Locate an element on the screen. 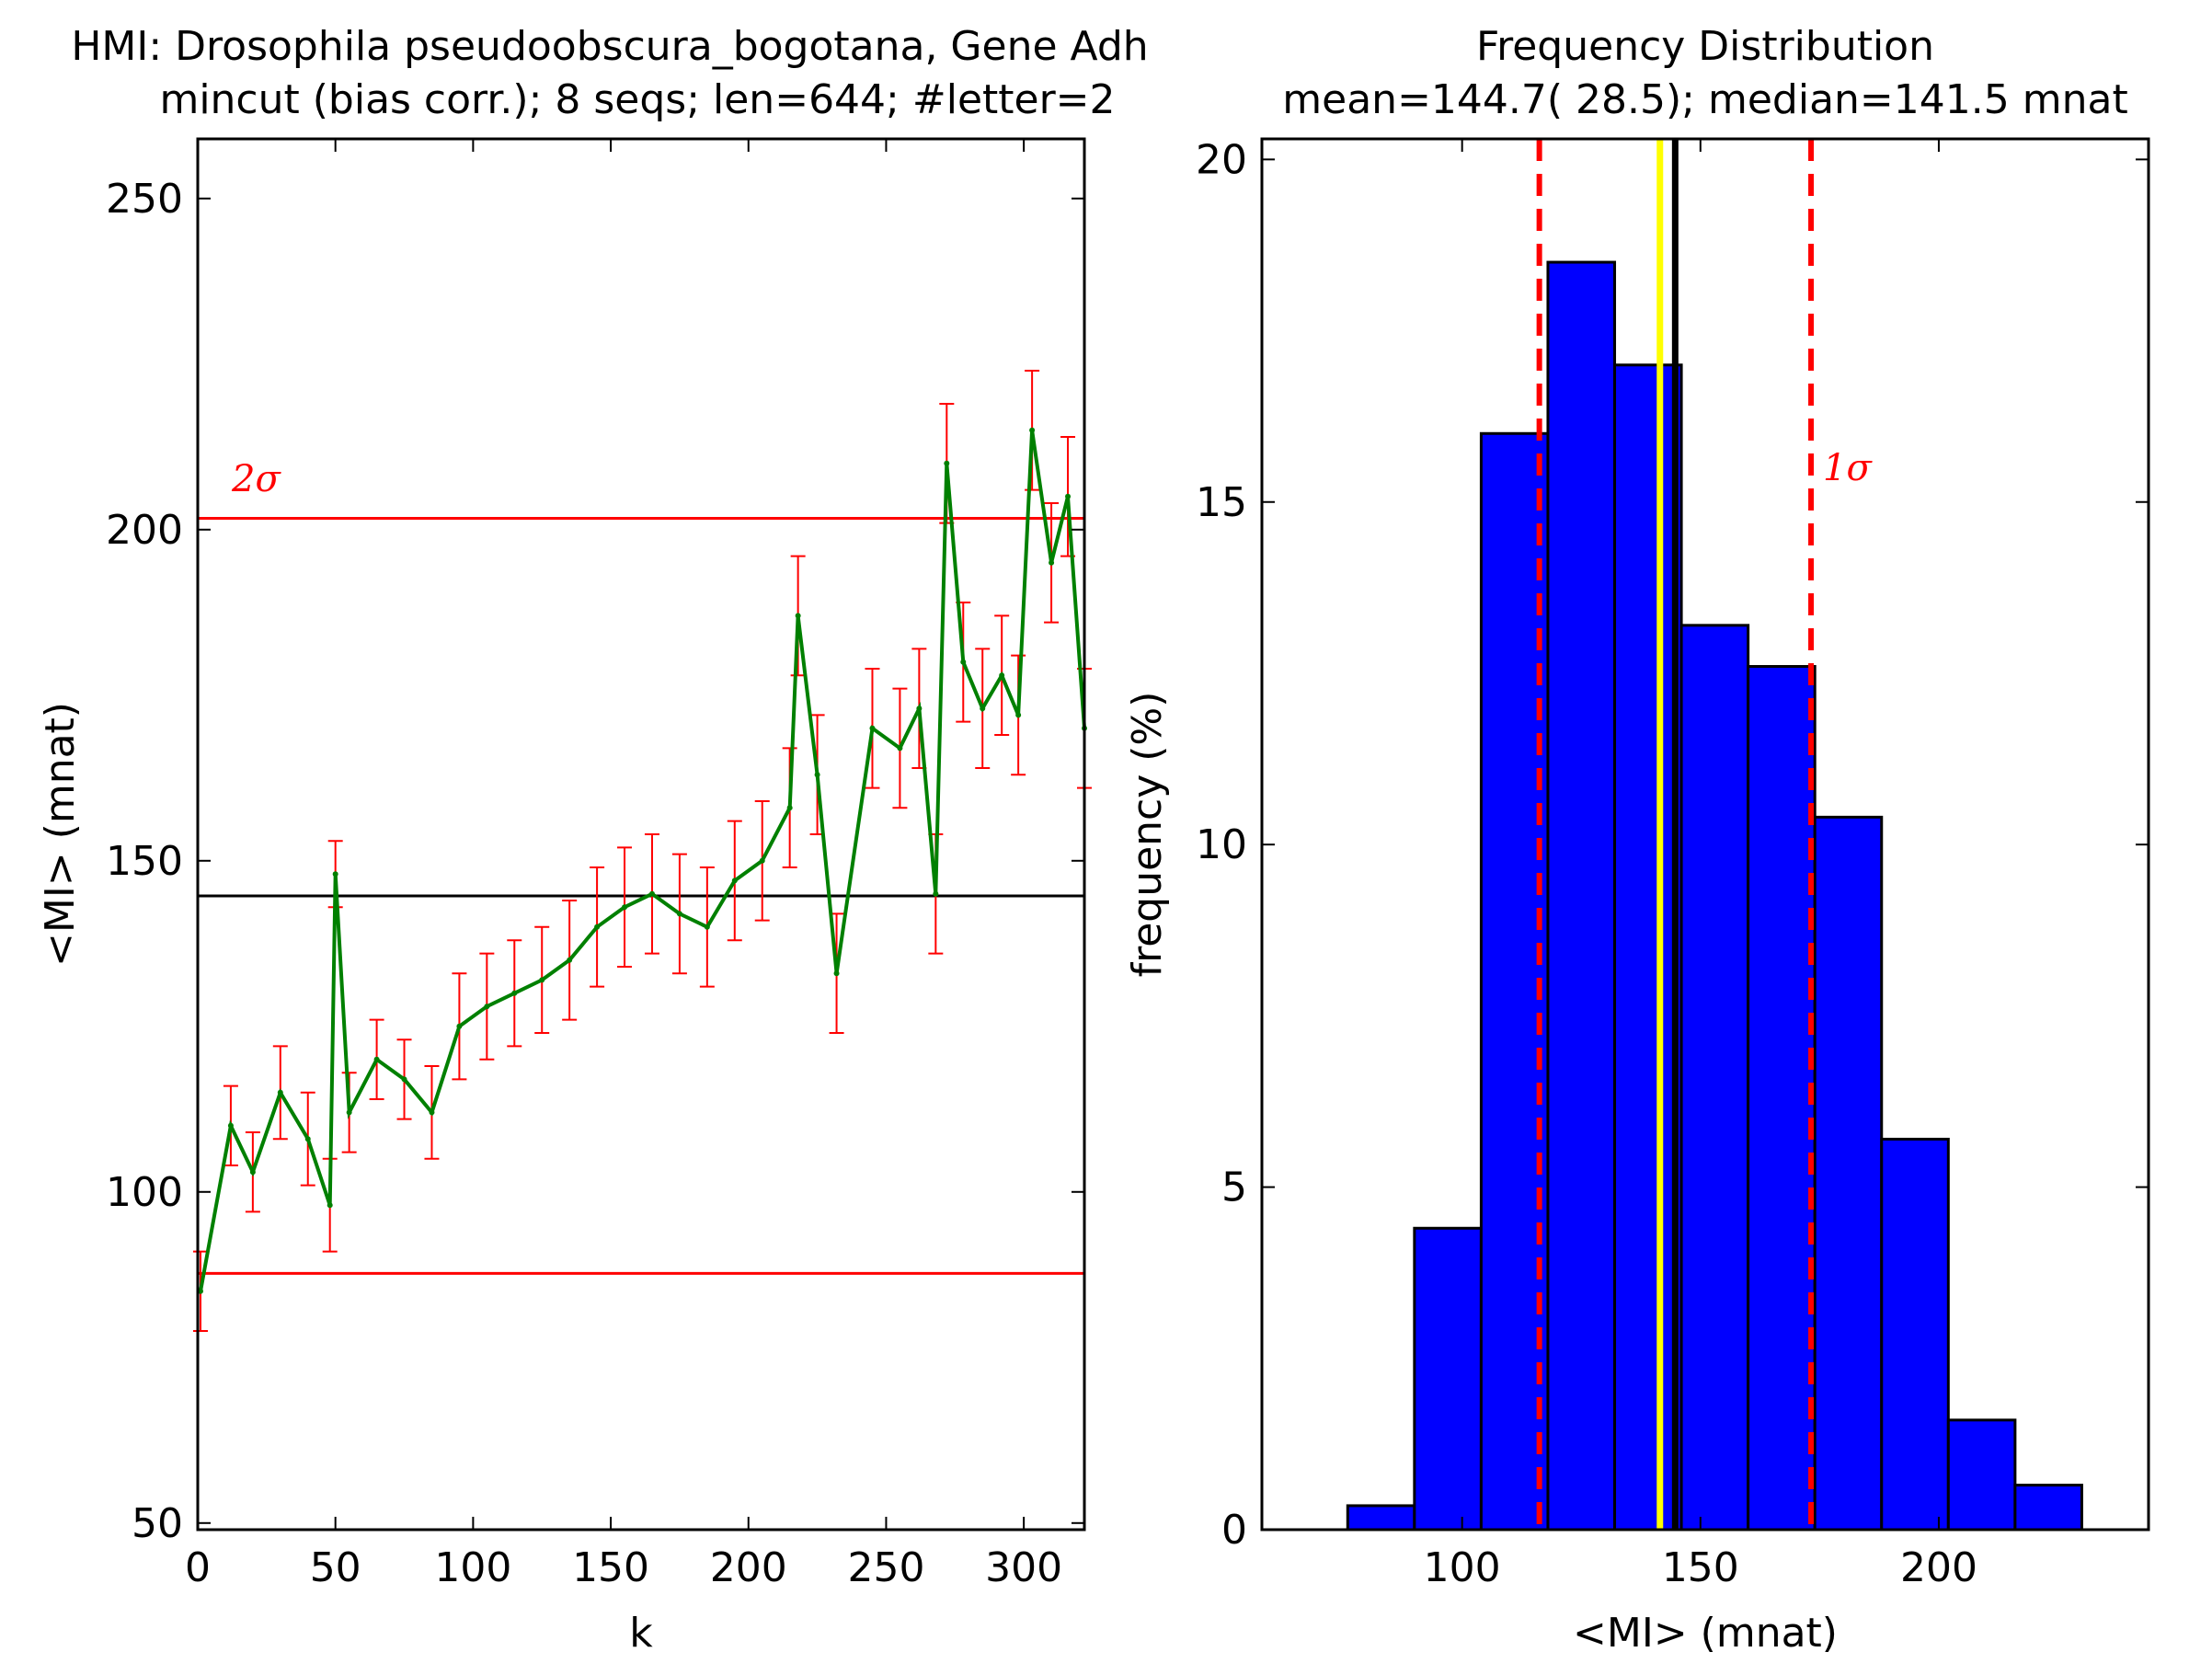  left-y-axis-label: <MI> (mnat) is located at coordinates (61, 835).